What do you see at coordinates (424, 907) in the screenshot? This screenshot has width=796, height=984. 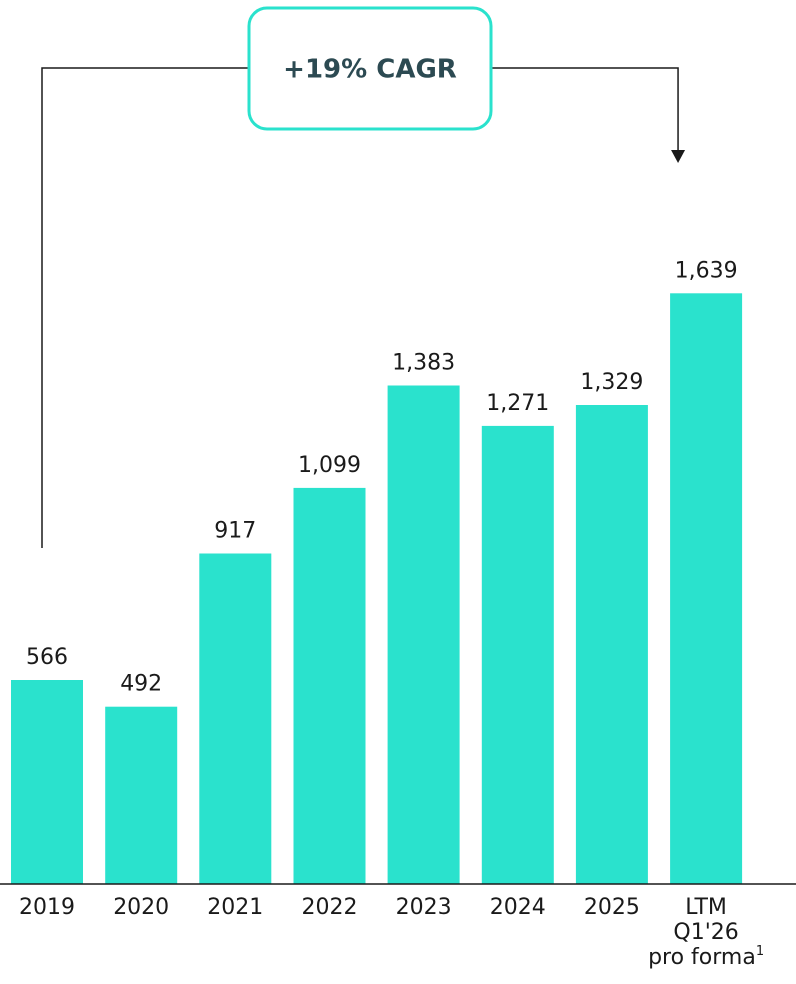 I see `category-label: 2023` at bounding box center [424, 907].